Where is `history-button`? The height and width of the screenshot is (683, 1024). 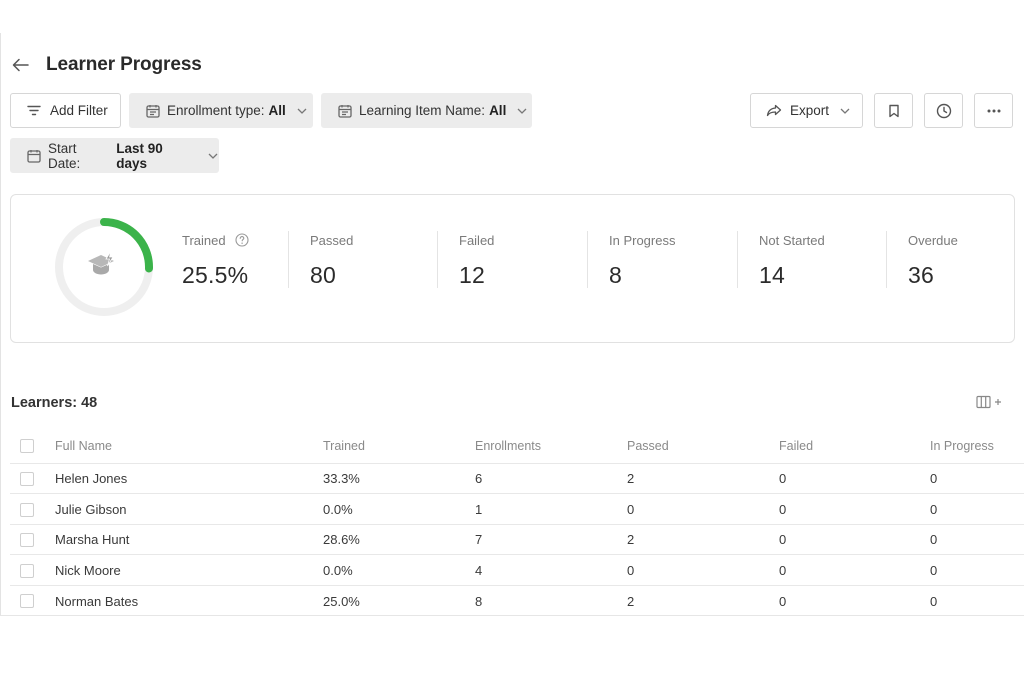
history-button is located at coordinates (943, 110).